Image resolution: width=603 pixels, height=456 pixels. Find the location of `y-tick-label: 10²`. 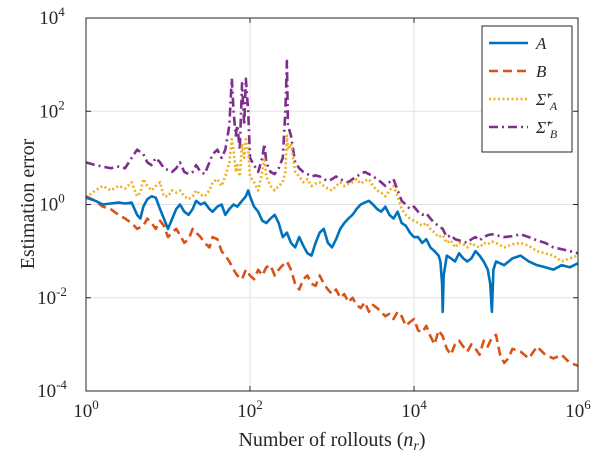

y-tick-label: 10² is located at coordinates (52, 109).